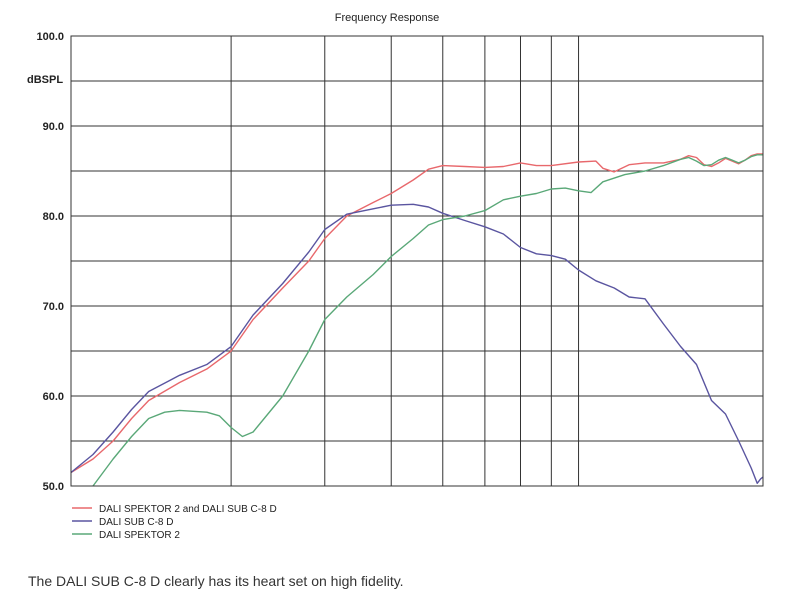 The height and width of the screenshot is (604, 800). Describe the element at coordinates (139, 535) in the screenshot. I see `legend-label: DALI SPEKTOR 2` at that location.